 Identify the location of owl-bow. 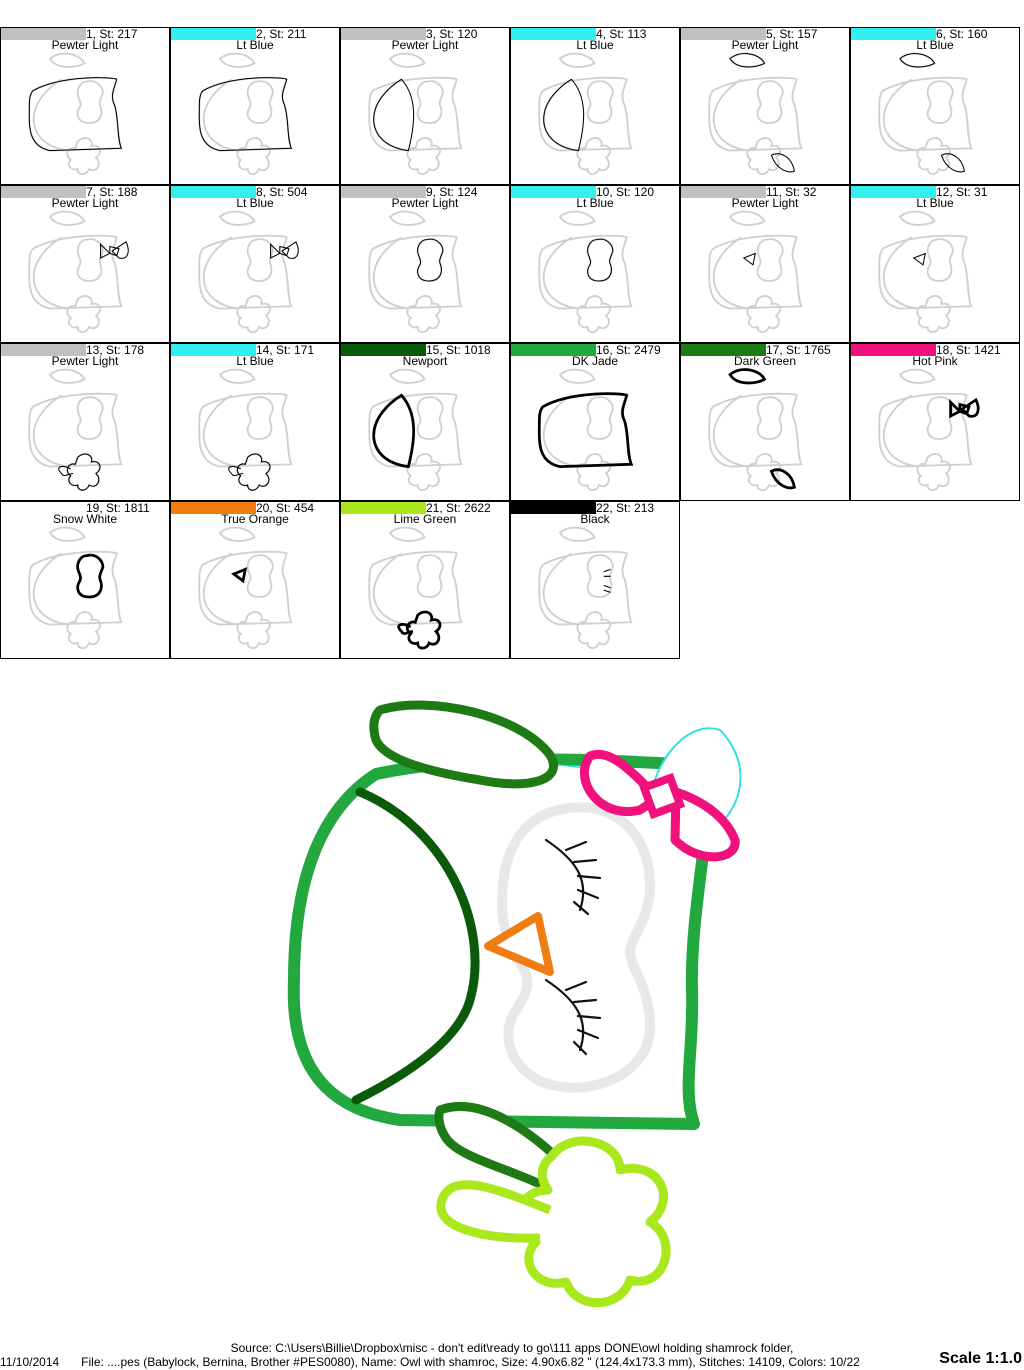
(661, 794).